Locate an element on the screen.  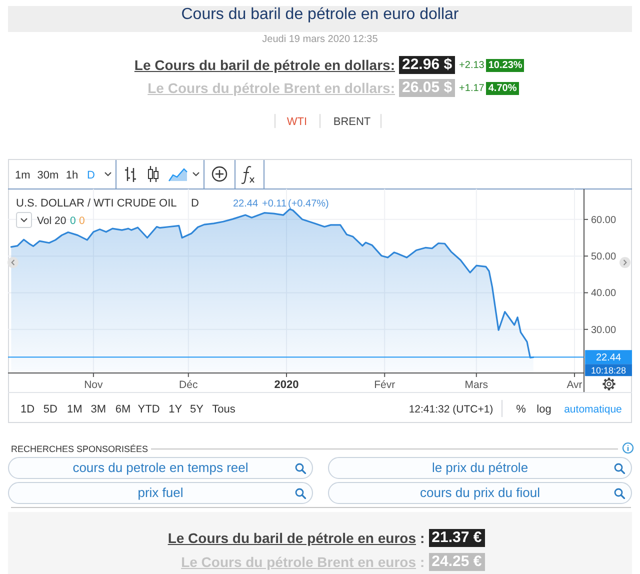
search-field: prix fuel is located at coordinates (160, 493).